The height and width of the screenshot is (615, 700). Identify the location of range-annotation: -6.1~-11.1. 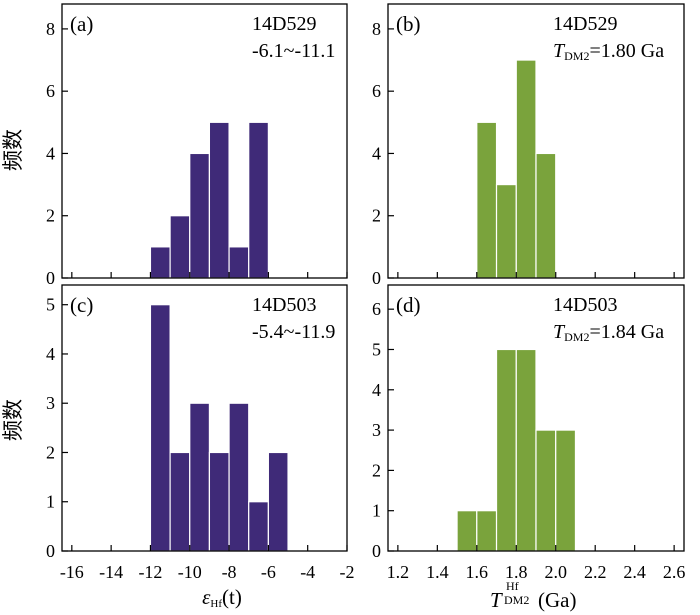
(293, 51).